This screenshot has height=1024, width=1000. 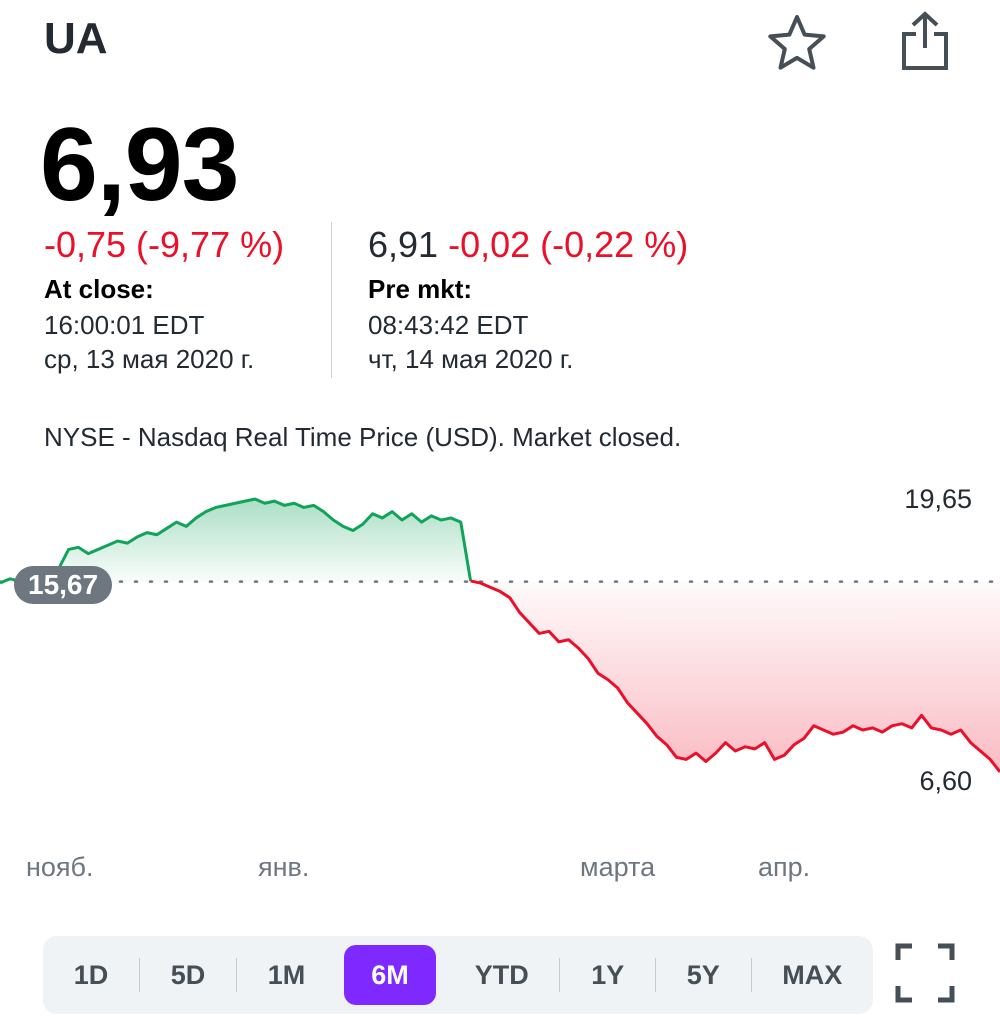 What do you see at coordinates (390, 975) in the screenshot?
I see `range-6m-button: 6M` at bounding box center [390, 975].